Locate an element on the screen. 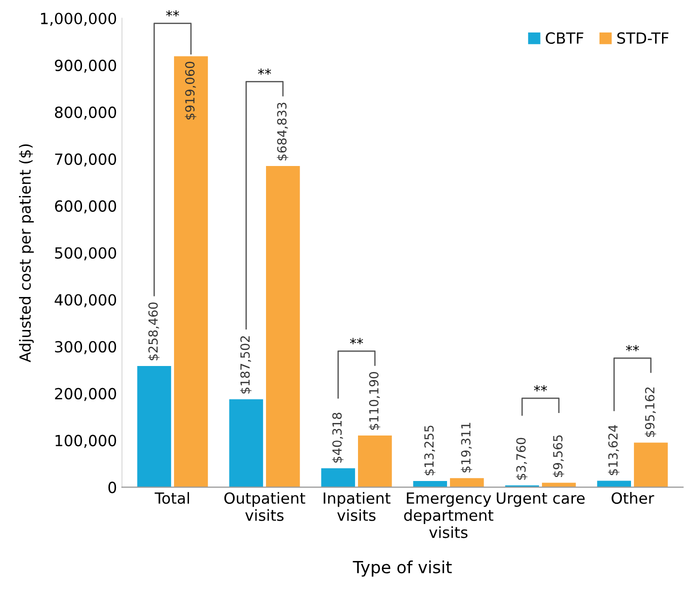 Image resolution: width=697 pixels, height=609 pixels. y-tick-label: 1,000,000 is located at coordinates (78, 19).